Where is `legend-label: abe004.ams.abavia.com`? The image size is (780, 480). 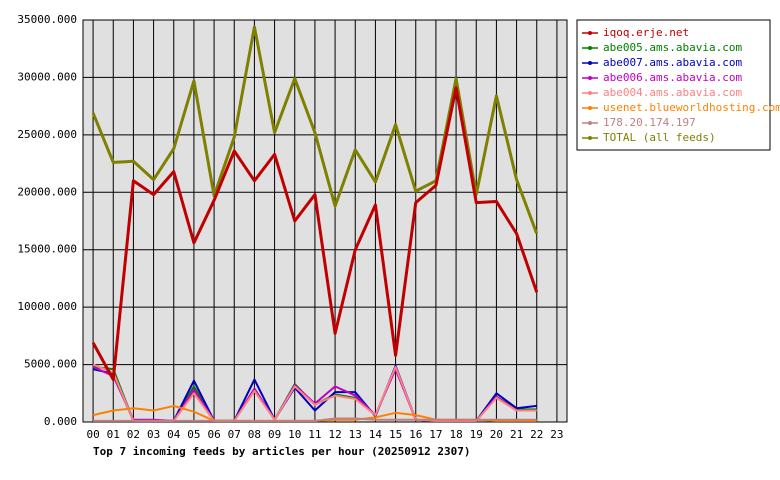 legend-label: abe004.ams.abavia.com is located at coordinates (672, 92).